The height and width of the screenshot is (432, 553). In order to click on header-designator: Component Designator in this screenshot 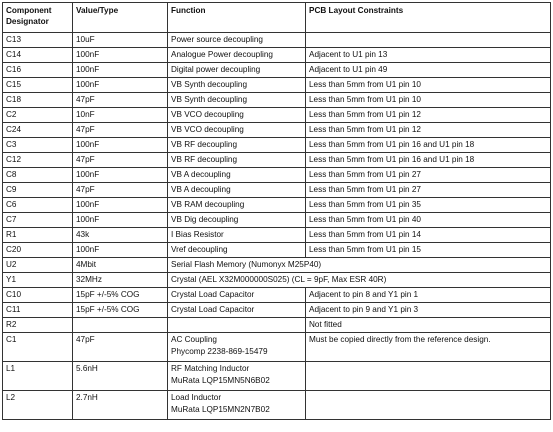, I will do `click(37, 17)`.